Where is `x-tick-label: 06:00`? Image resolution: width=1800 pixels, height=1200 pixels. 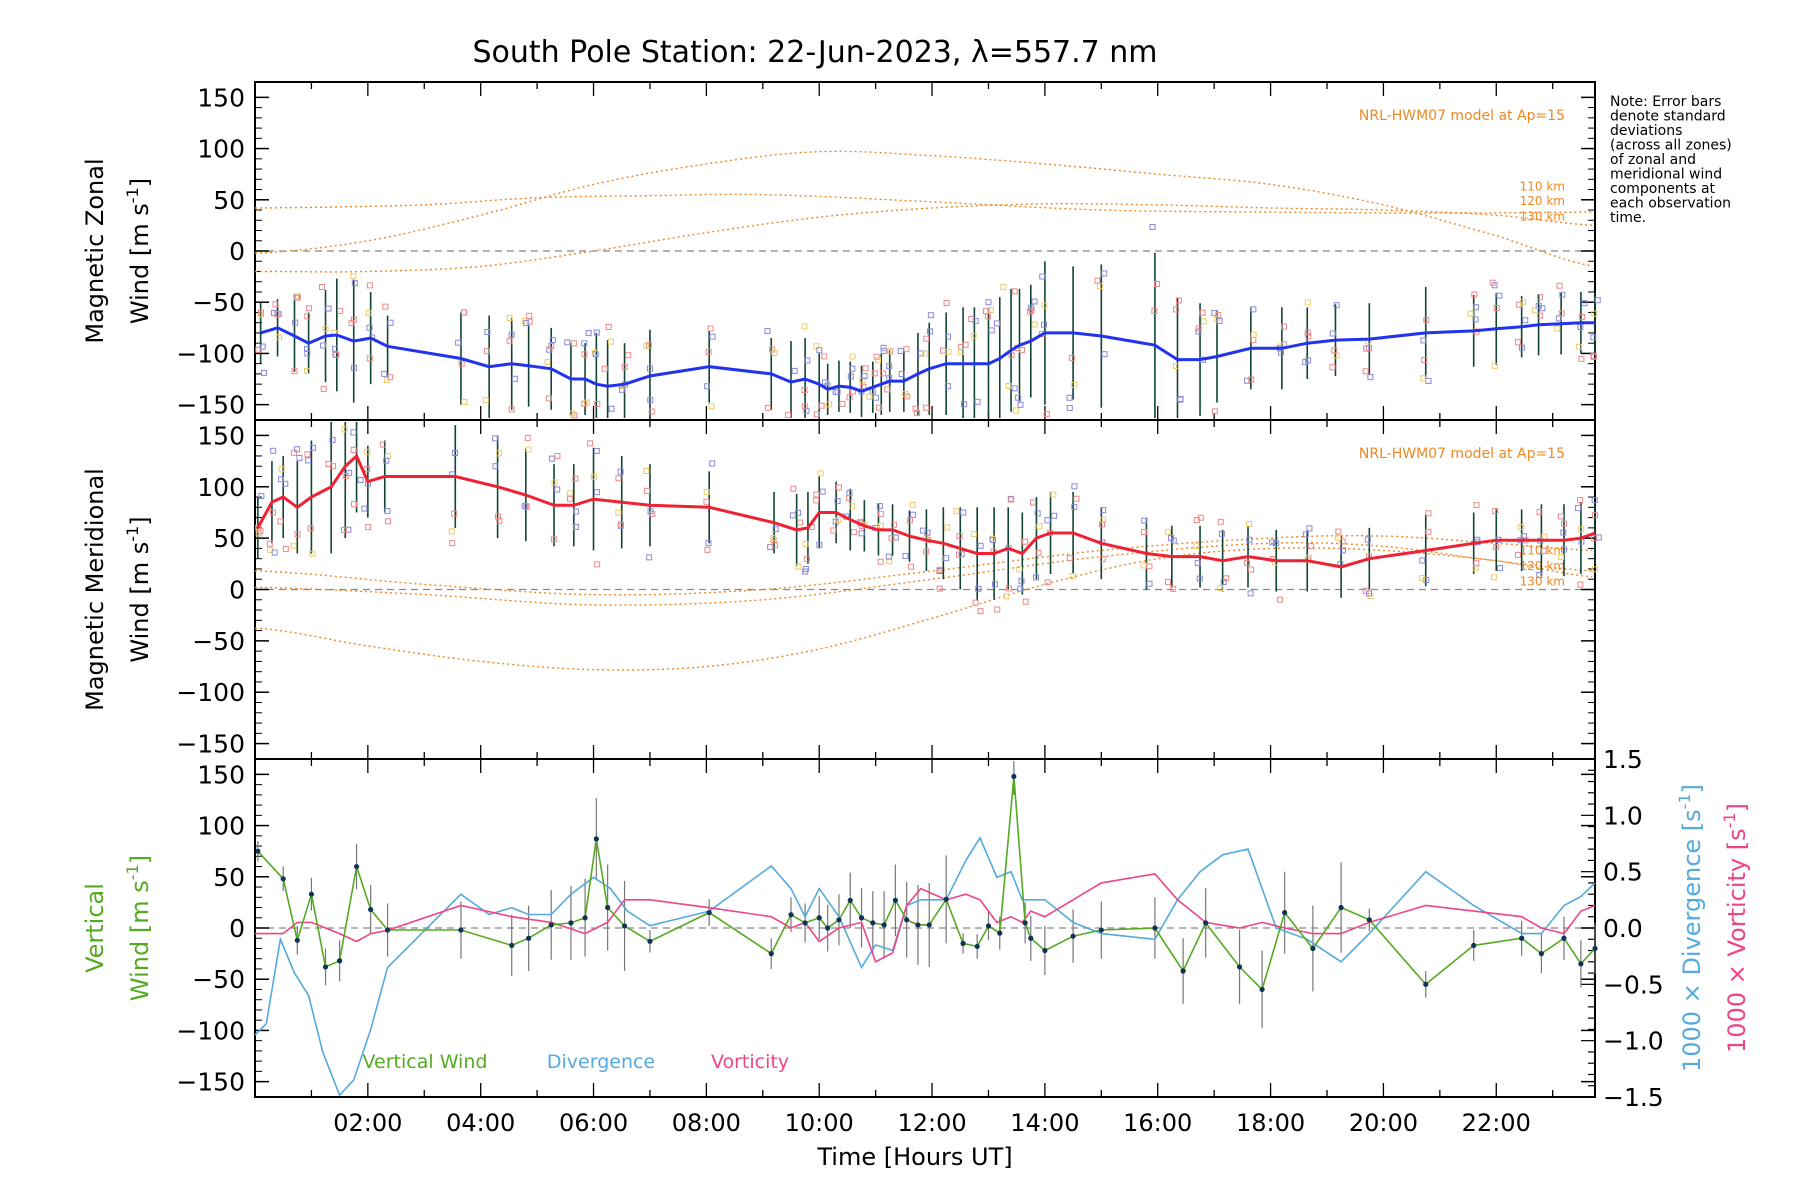 x-tick-label: 06:00 is located at coordinates (593, 1123).